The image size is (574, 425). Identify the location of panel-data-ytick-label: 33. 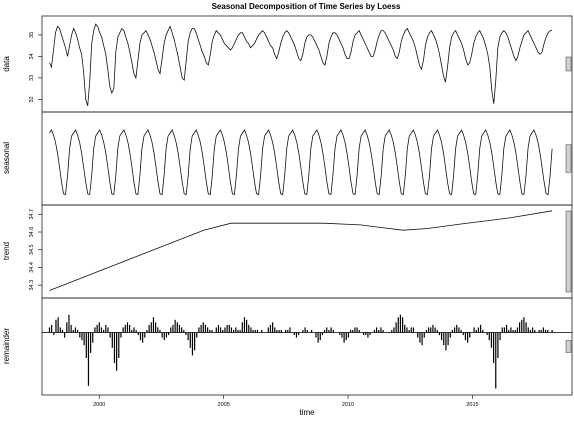
(32, 78).